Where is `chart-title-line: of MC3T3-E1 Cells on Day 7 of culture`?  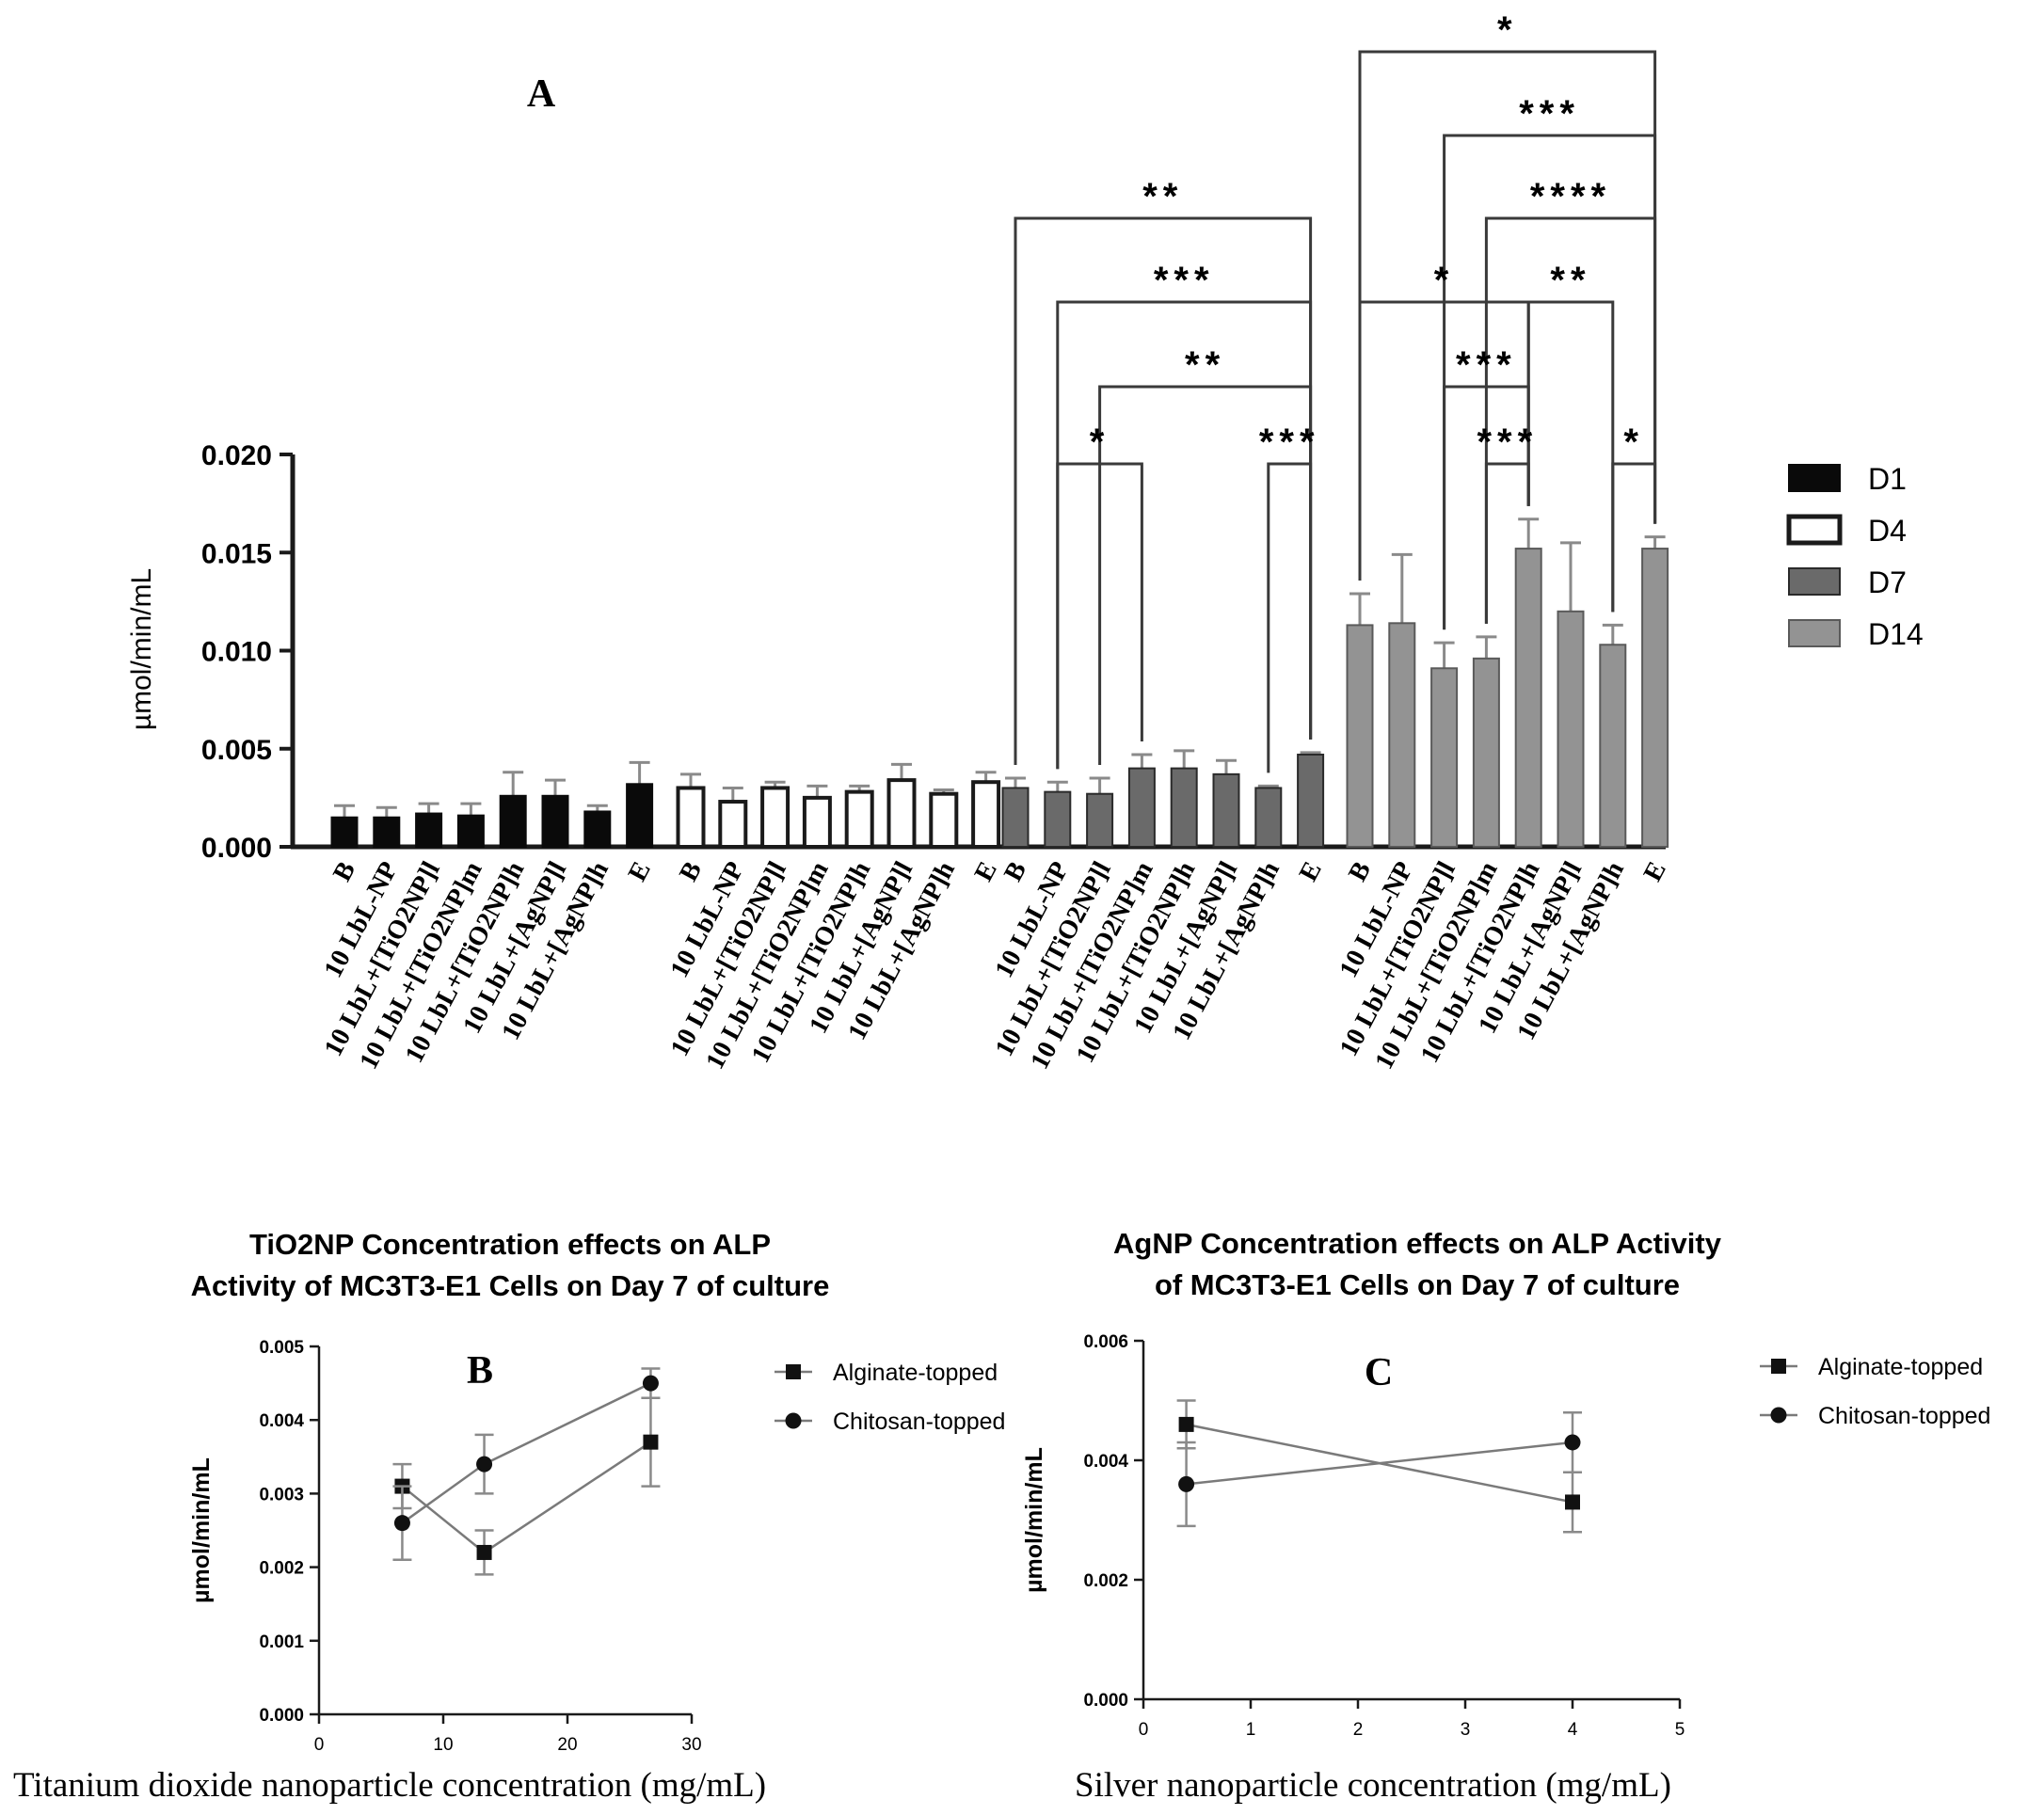
chart-title-line: of MC3T3-E1 Cells on Day 7 of culture is located at coordinates (1417, 1284).